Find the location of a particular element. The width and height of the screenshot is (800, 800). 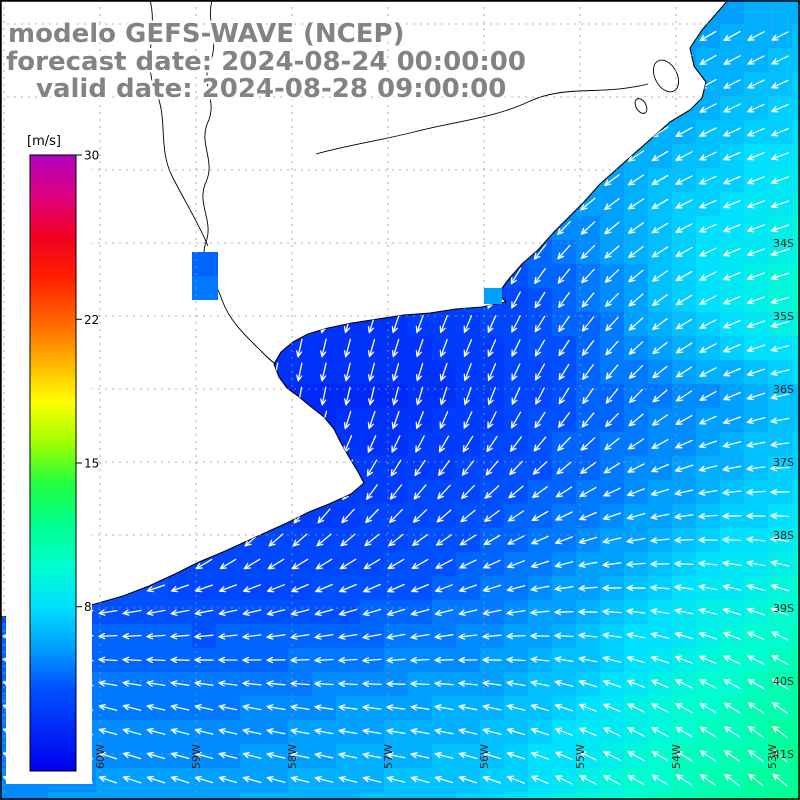

lon-label: 59W is located at coordinates (196, 756).